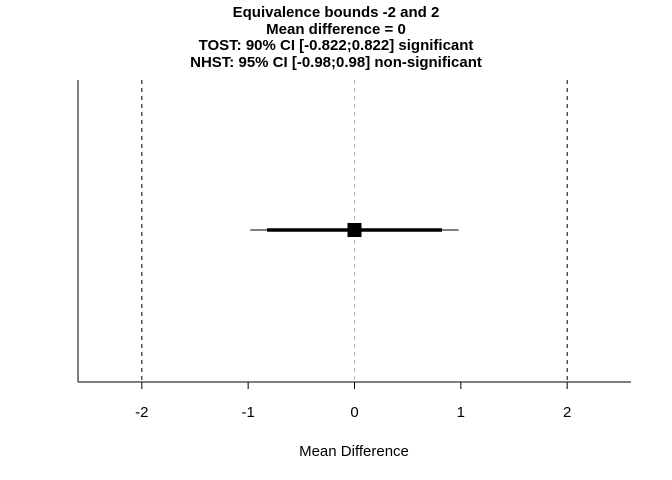  What do you see at coordinates (336, 12) in the screenshot?
I see `title-line-bounds: Equivalence bounds -2 and 2` at bounding box center [336, 12].